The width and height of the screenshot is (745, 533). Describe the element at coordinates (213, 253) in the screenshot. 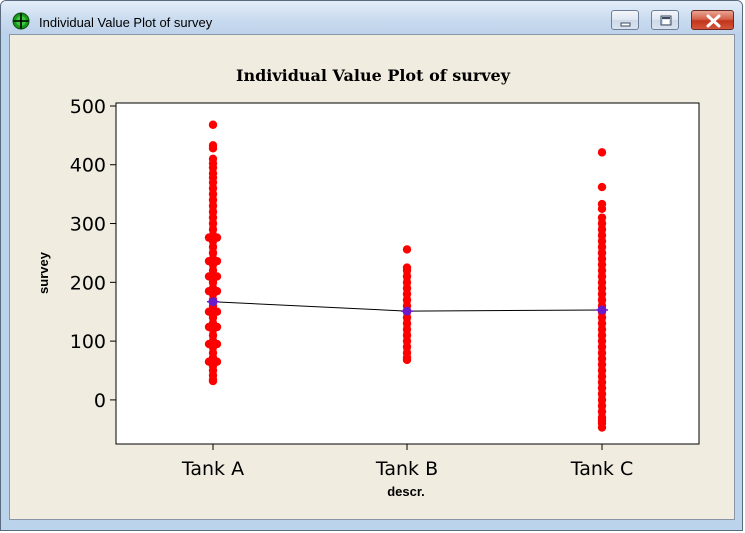

I see `series-tank-a` at that location.